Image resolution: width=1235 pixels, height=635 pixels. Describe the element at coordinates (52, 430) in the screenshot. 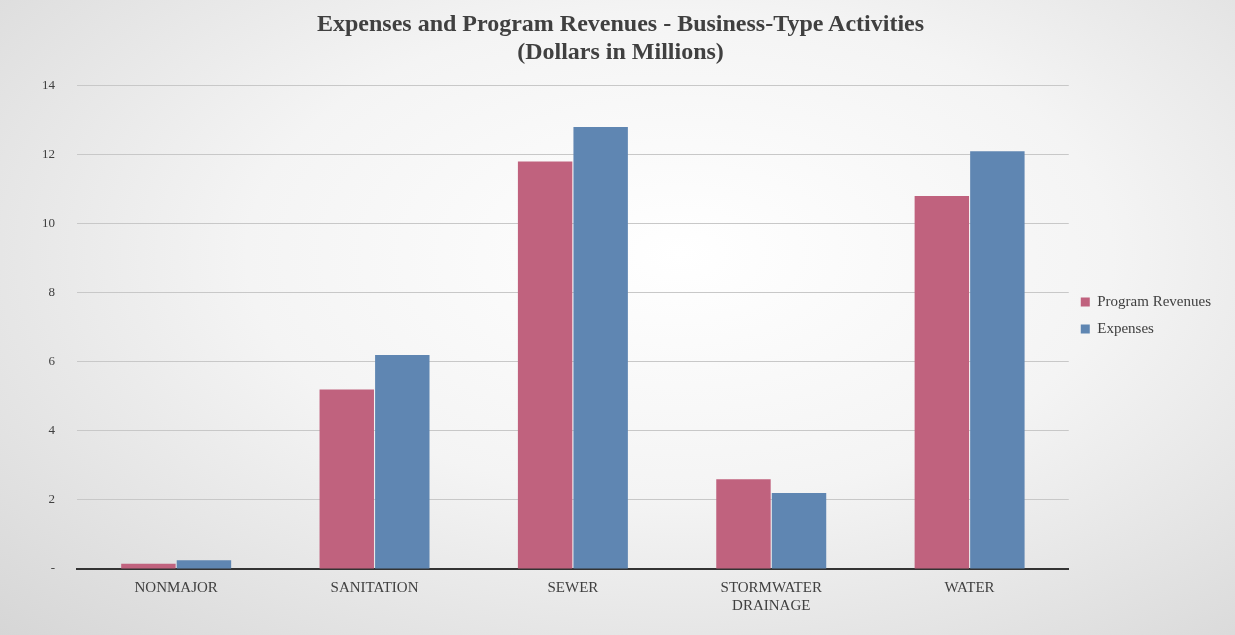

I see `y-tick-label: 4` at that location.